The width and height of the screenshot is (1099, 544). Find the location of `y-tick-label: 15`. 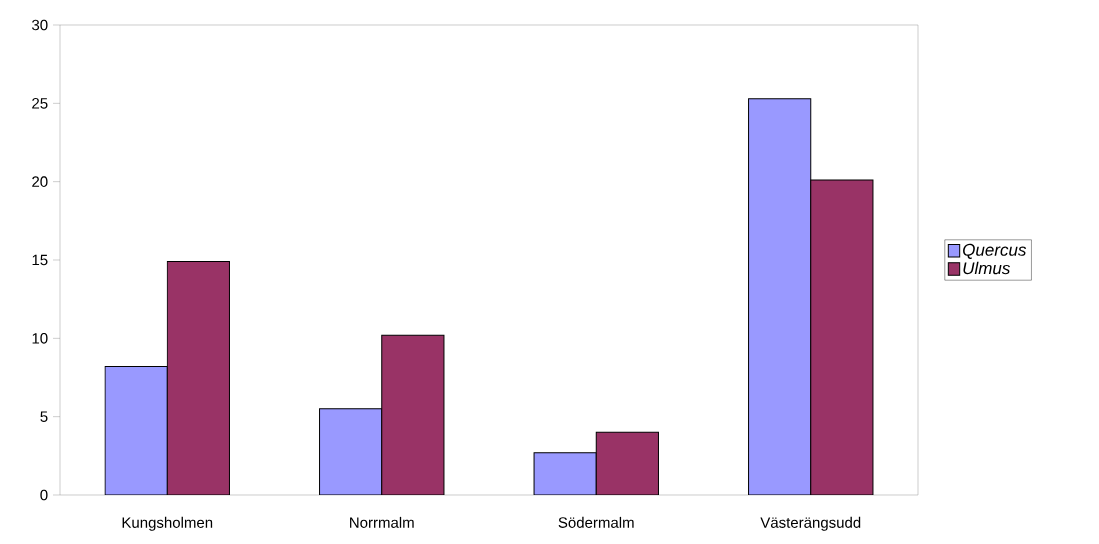

y-tick-label: 15 is located at coordinates (40, 260).